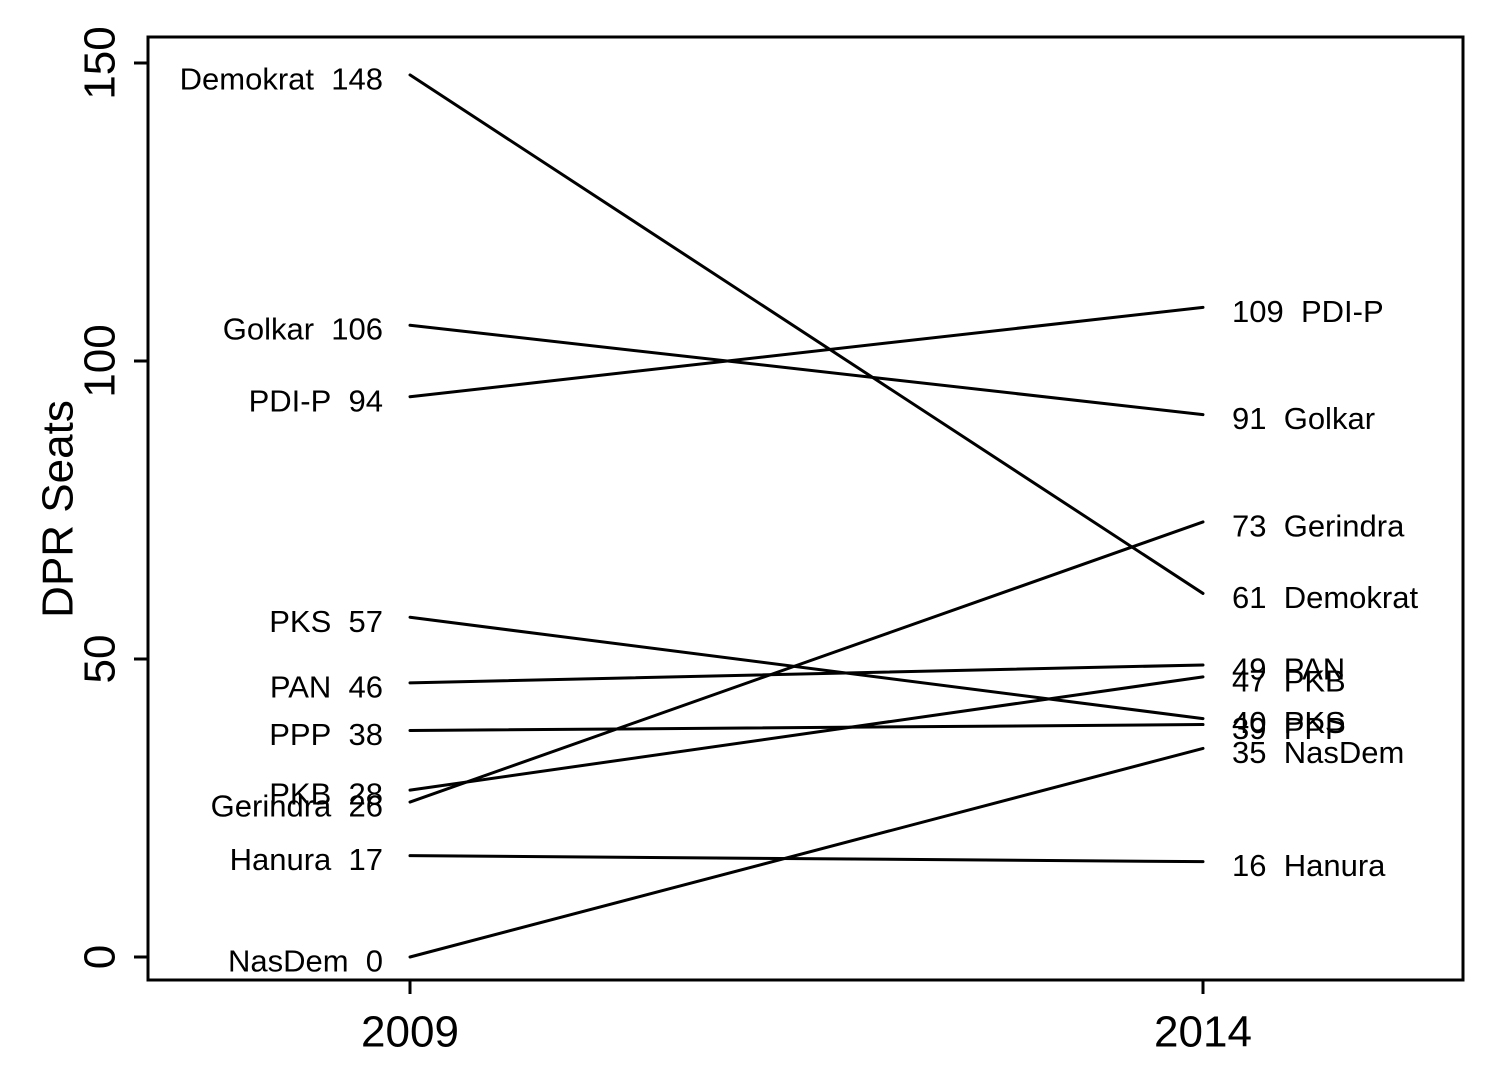  Describe the element at coordinates (1303, 418) in the screenshot. I see `right-label-golkar: 91 Golkar` at that location.